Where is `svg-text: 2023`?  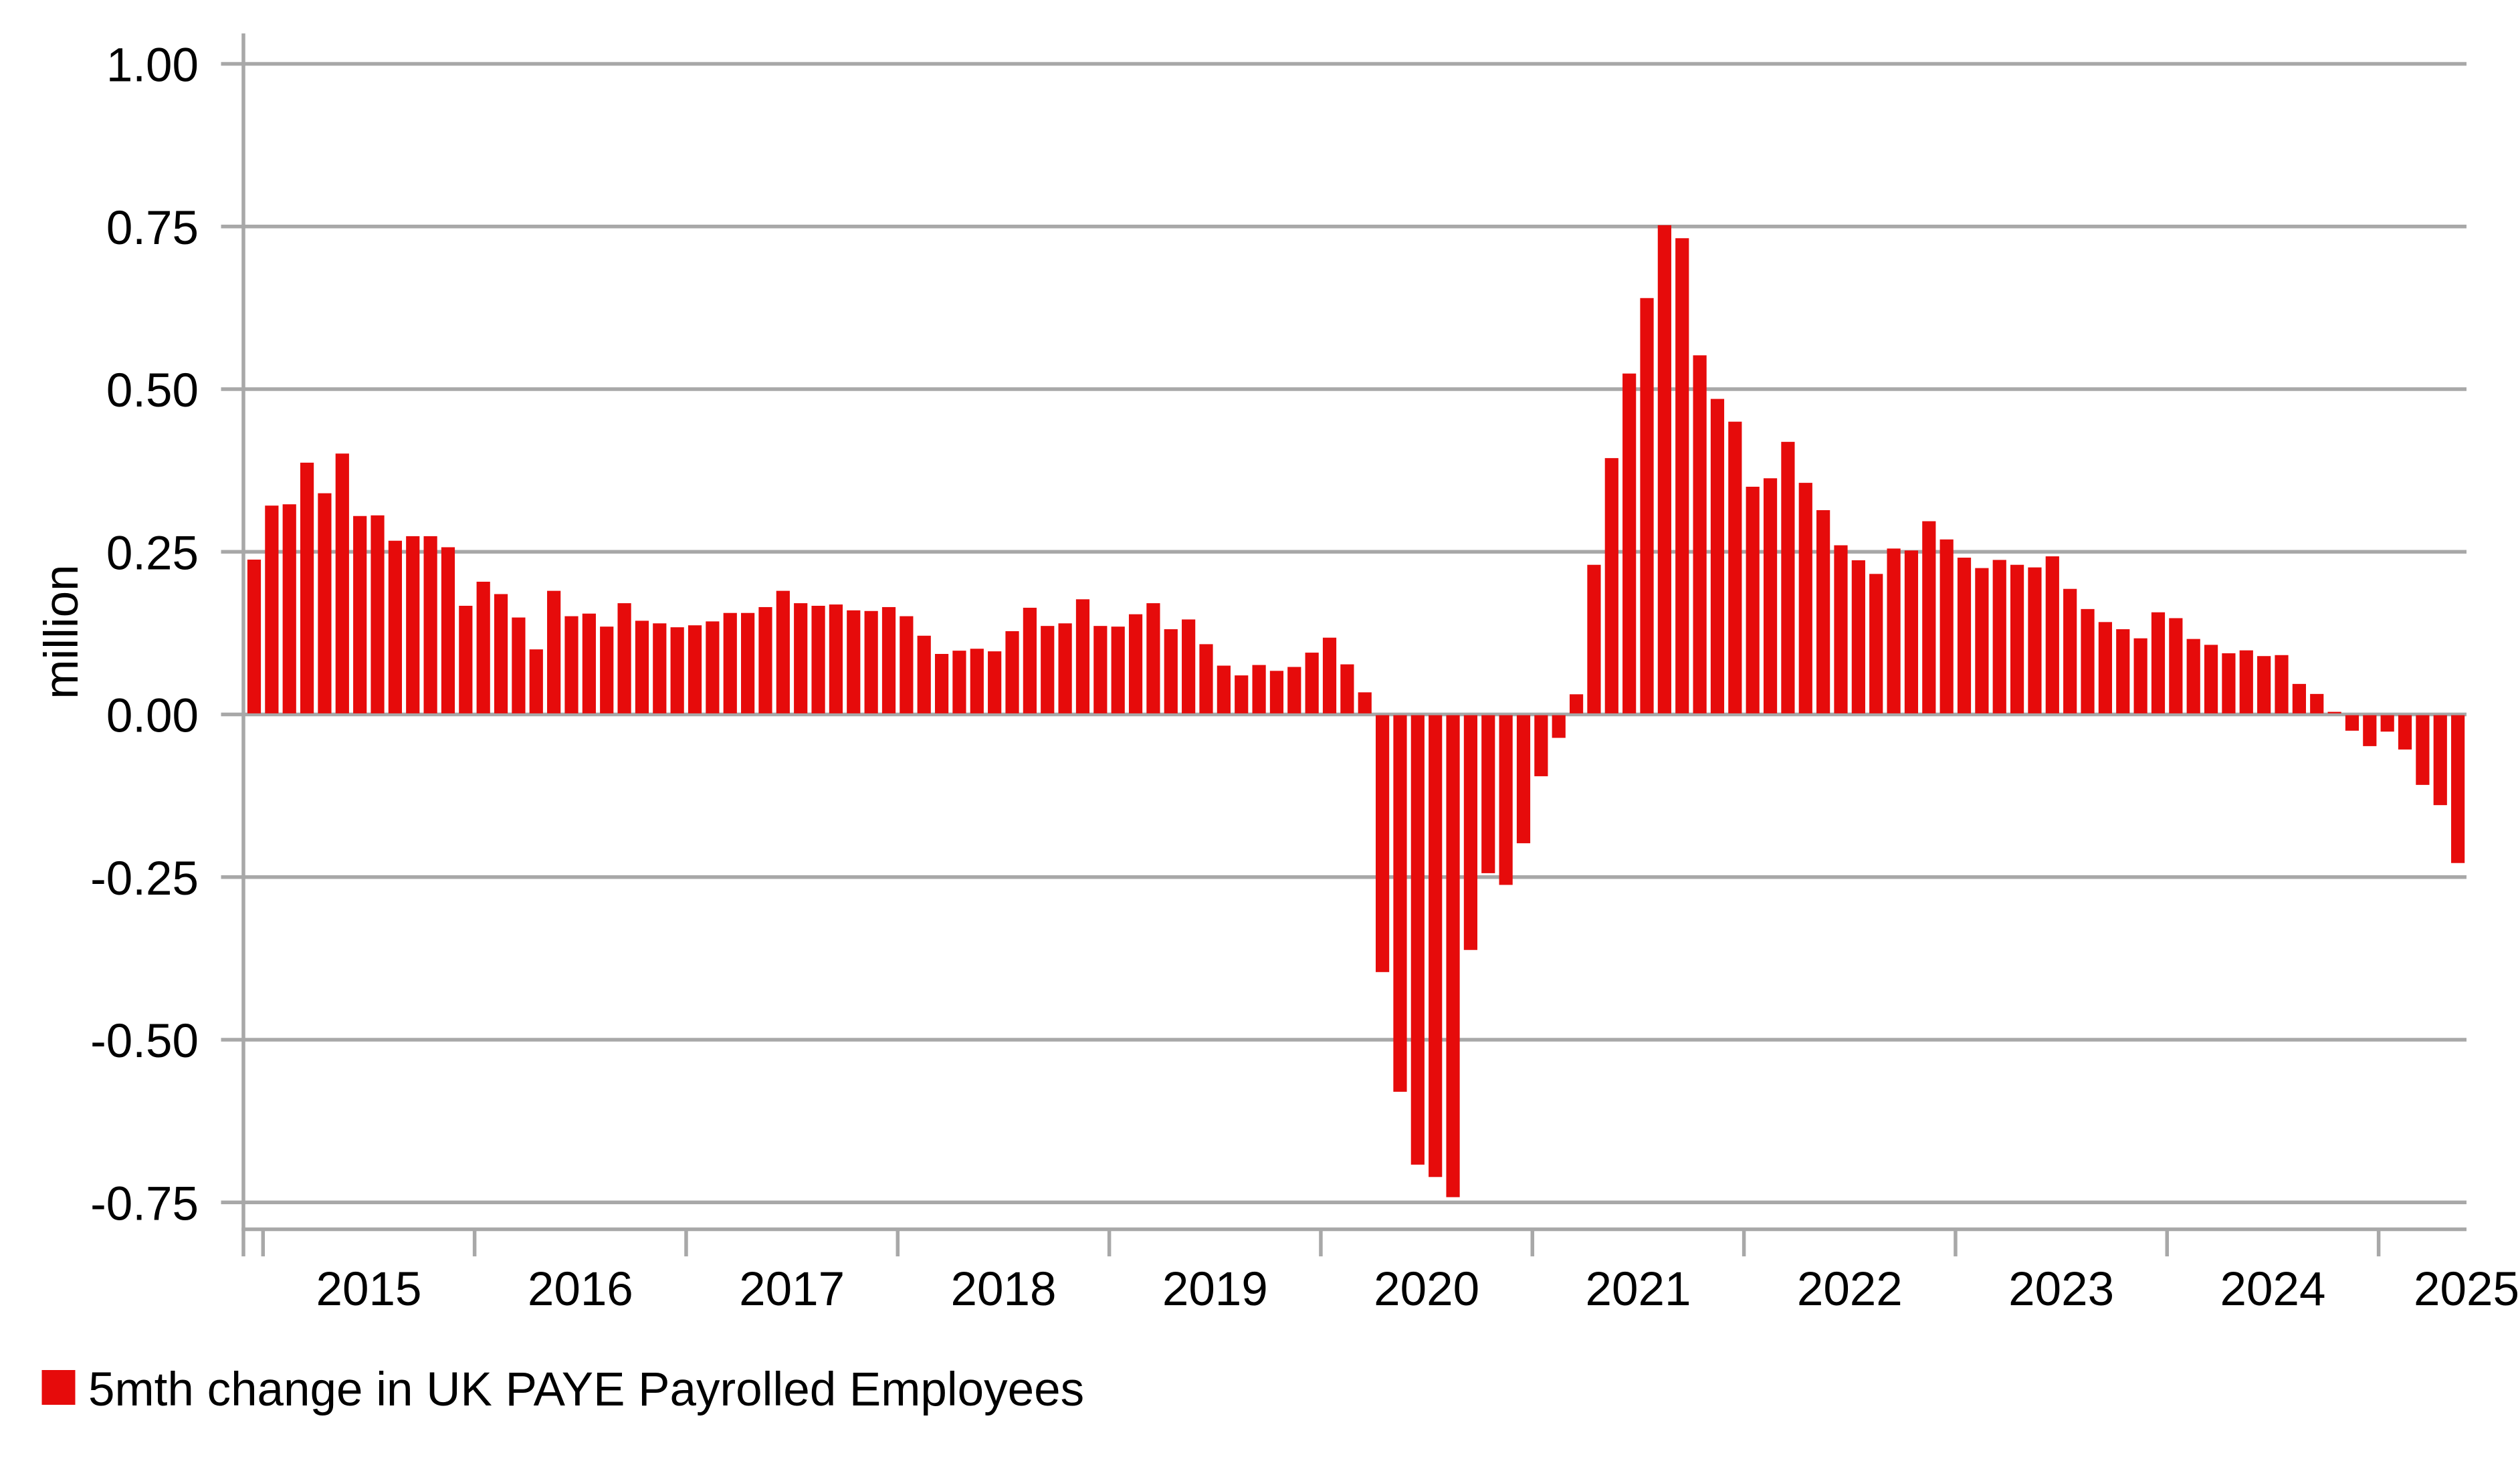
svg-text: 2023 is located at coordinates (2061, 1289).